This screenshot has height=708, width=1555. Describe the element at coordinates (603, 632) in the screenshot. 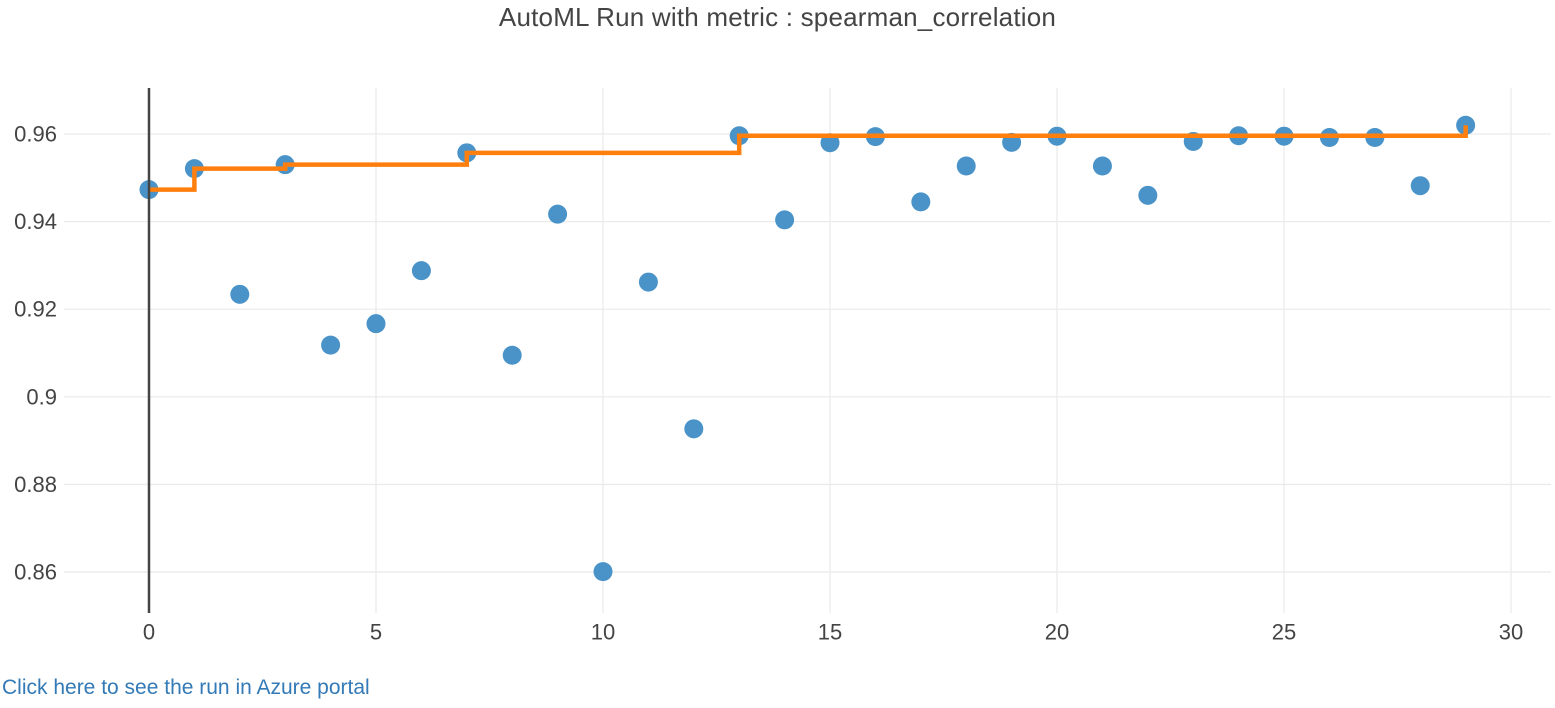

I see `x-tick-label-10: 10` at that location.